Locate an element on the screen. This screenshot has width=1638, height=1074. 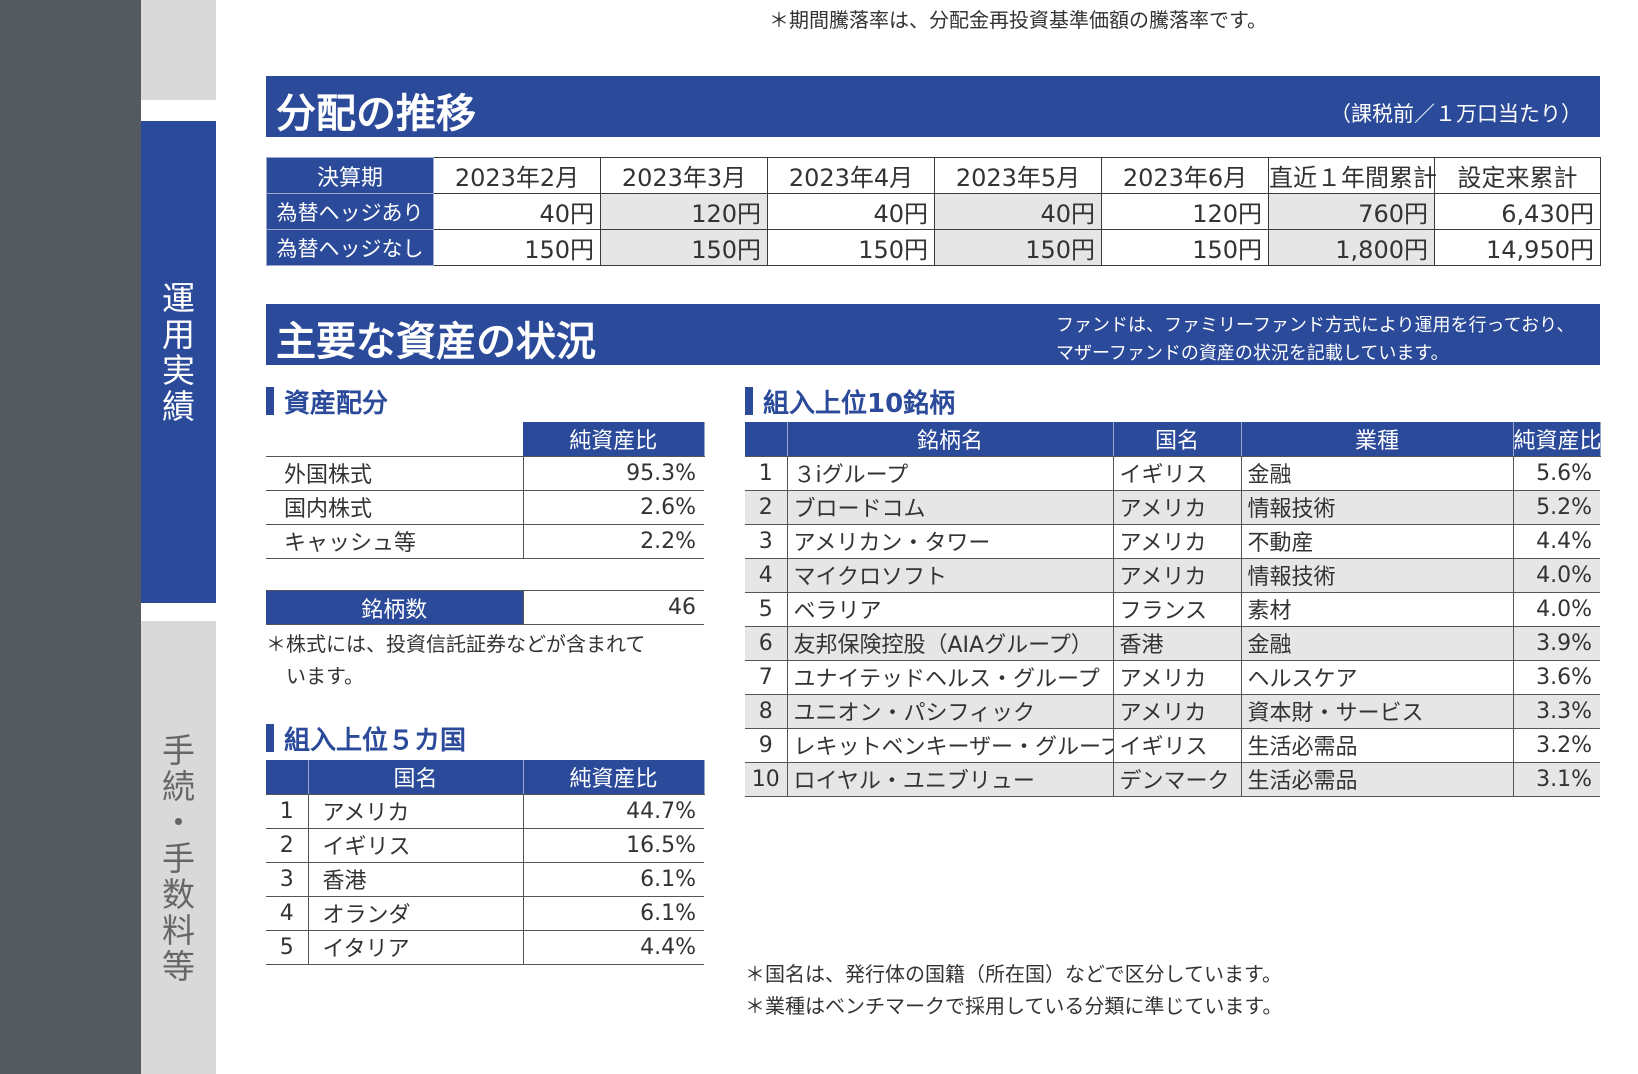
table-row: 1 アメリカ 44.7% is located at coordinates (485, 811).